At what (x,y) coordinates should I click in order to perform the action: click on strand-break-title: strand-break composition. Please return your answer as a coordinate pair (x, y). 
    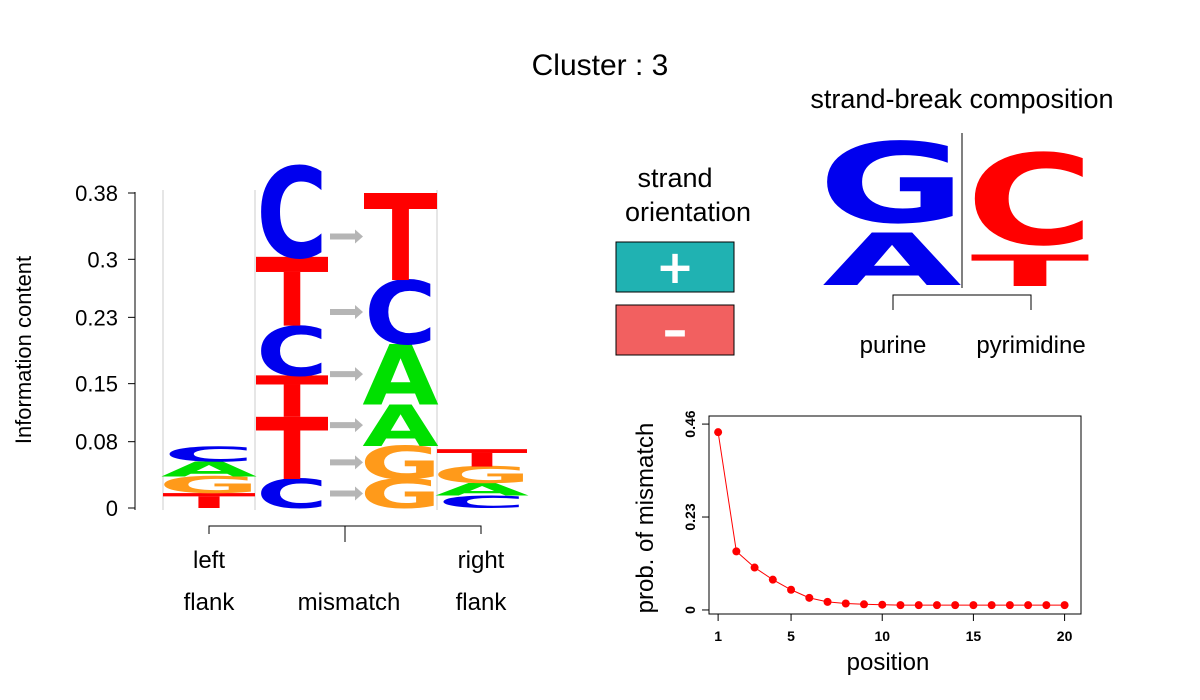
    Looking at the image, I should click on (961, 99).